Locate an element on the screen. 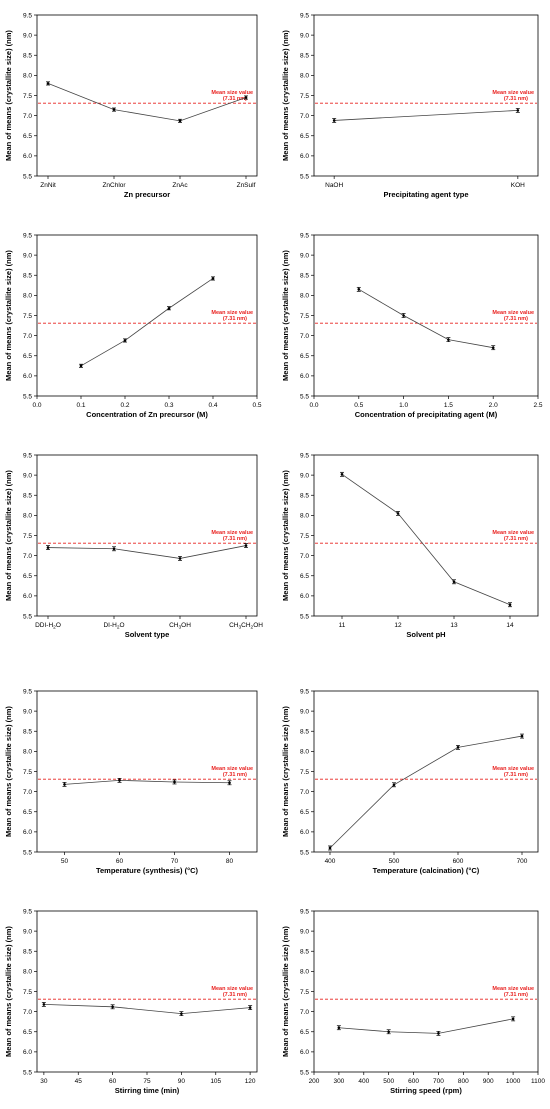 This screenshot has width=550, height=1109. x-tick-label: 75 is located at coordinates (147, 1081).